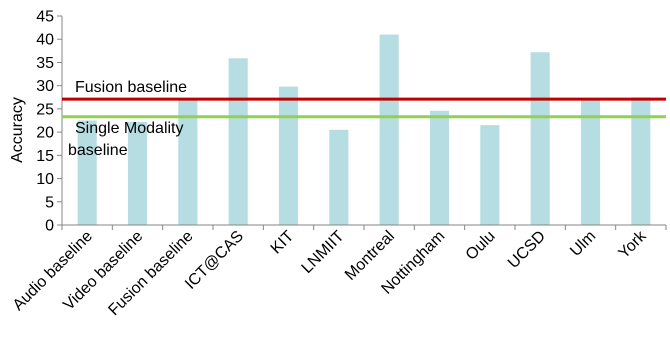 This screenshot has height=342, width=670. I want to click on bar-ucsd, so click(540, 138).